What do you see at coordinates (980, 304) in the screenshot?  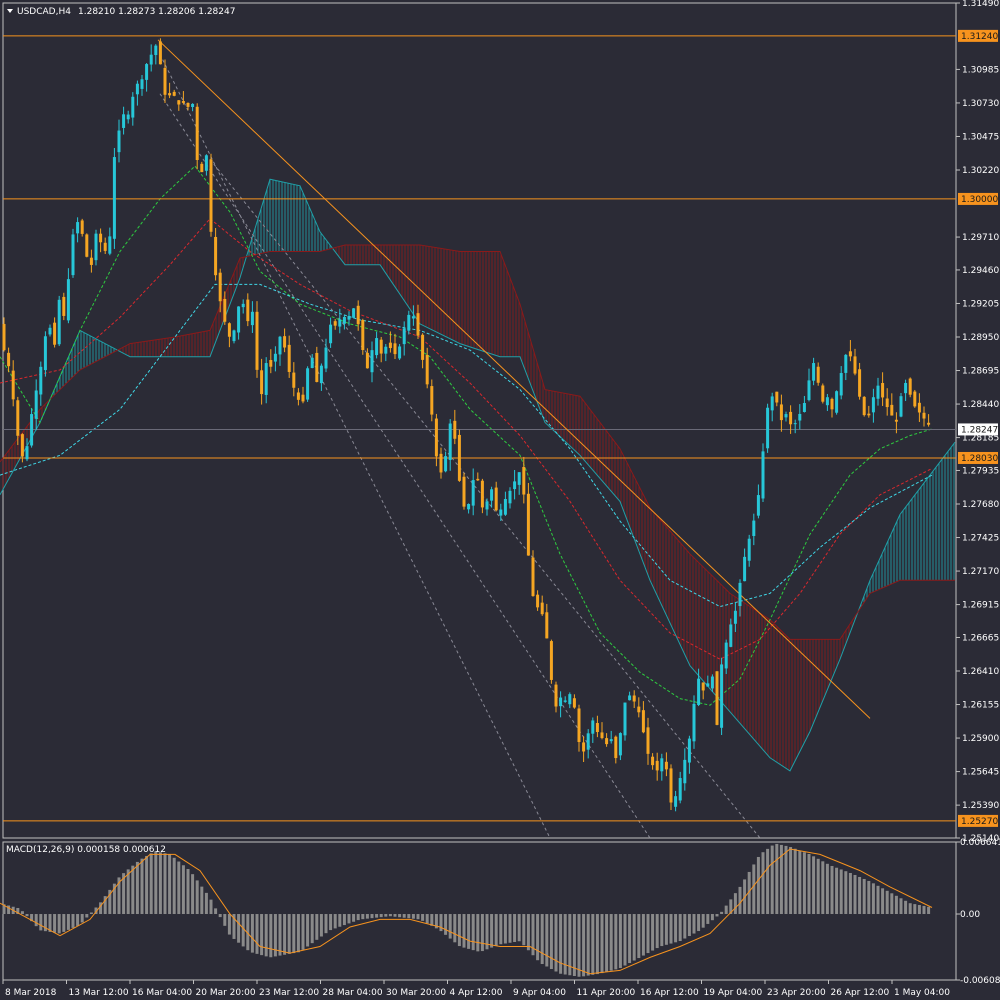 I see `price-tick-label: 1.29205` at bounding box center [980, 304].